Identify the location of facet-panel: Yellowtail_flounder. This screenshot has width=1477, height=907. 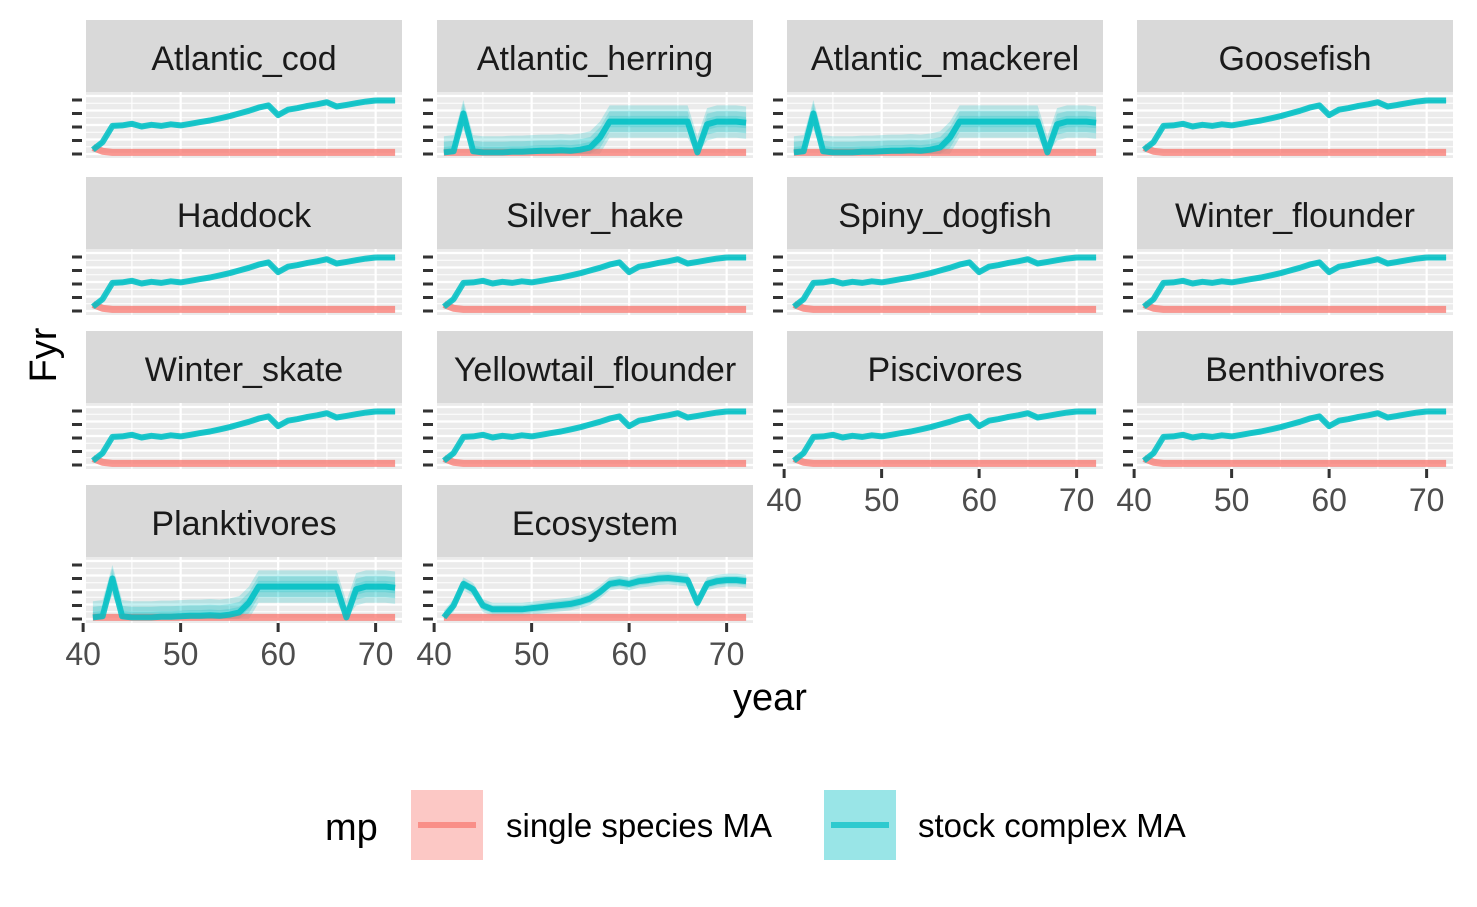
(588, 400).